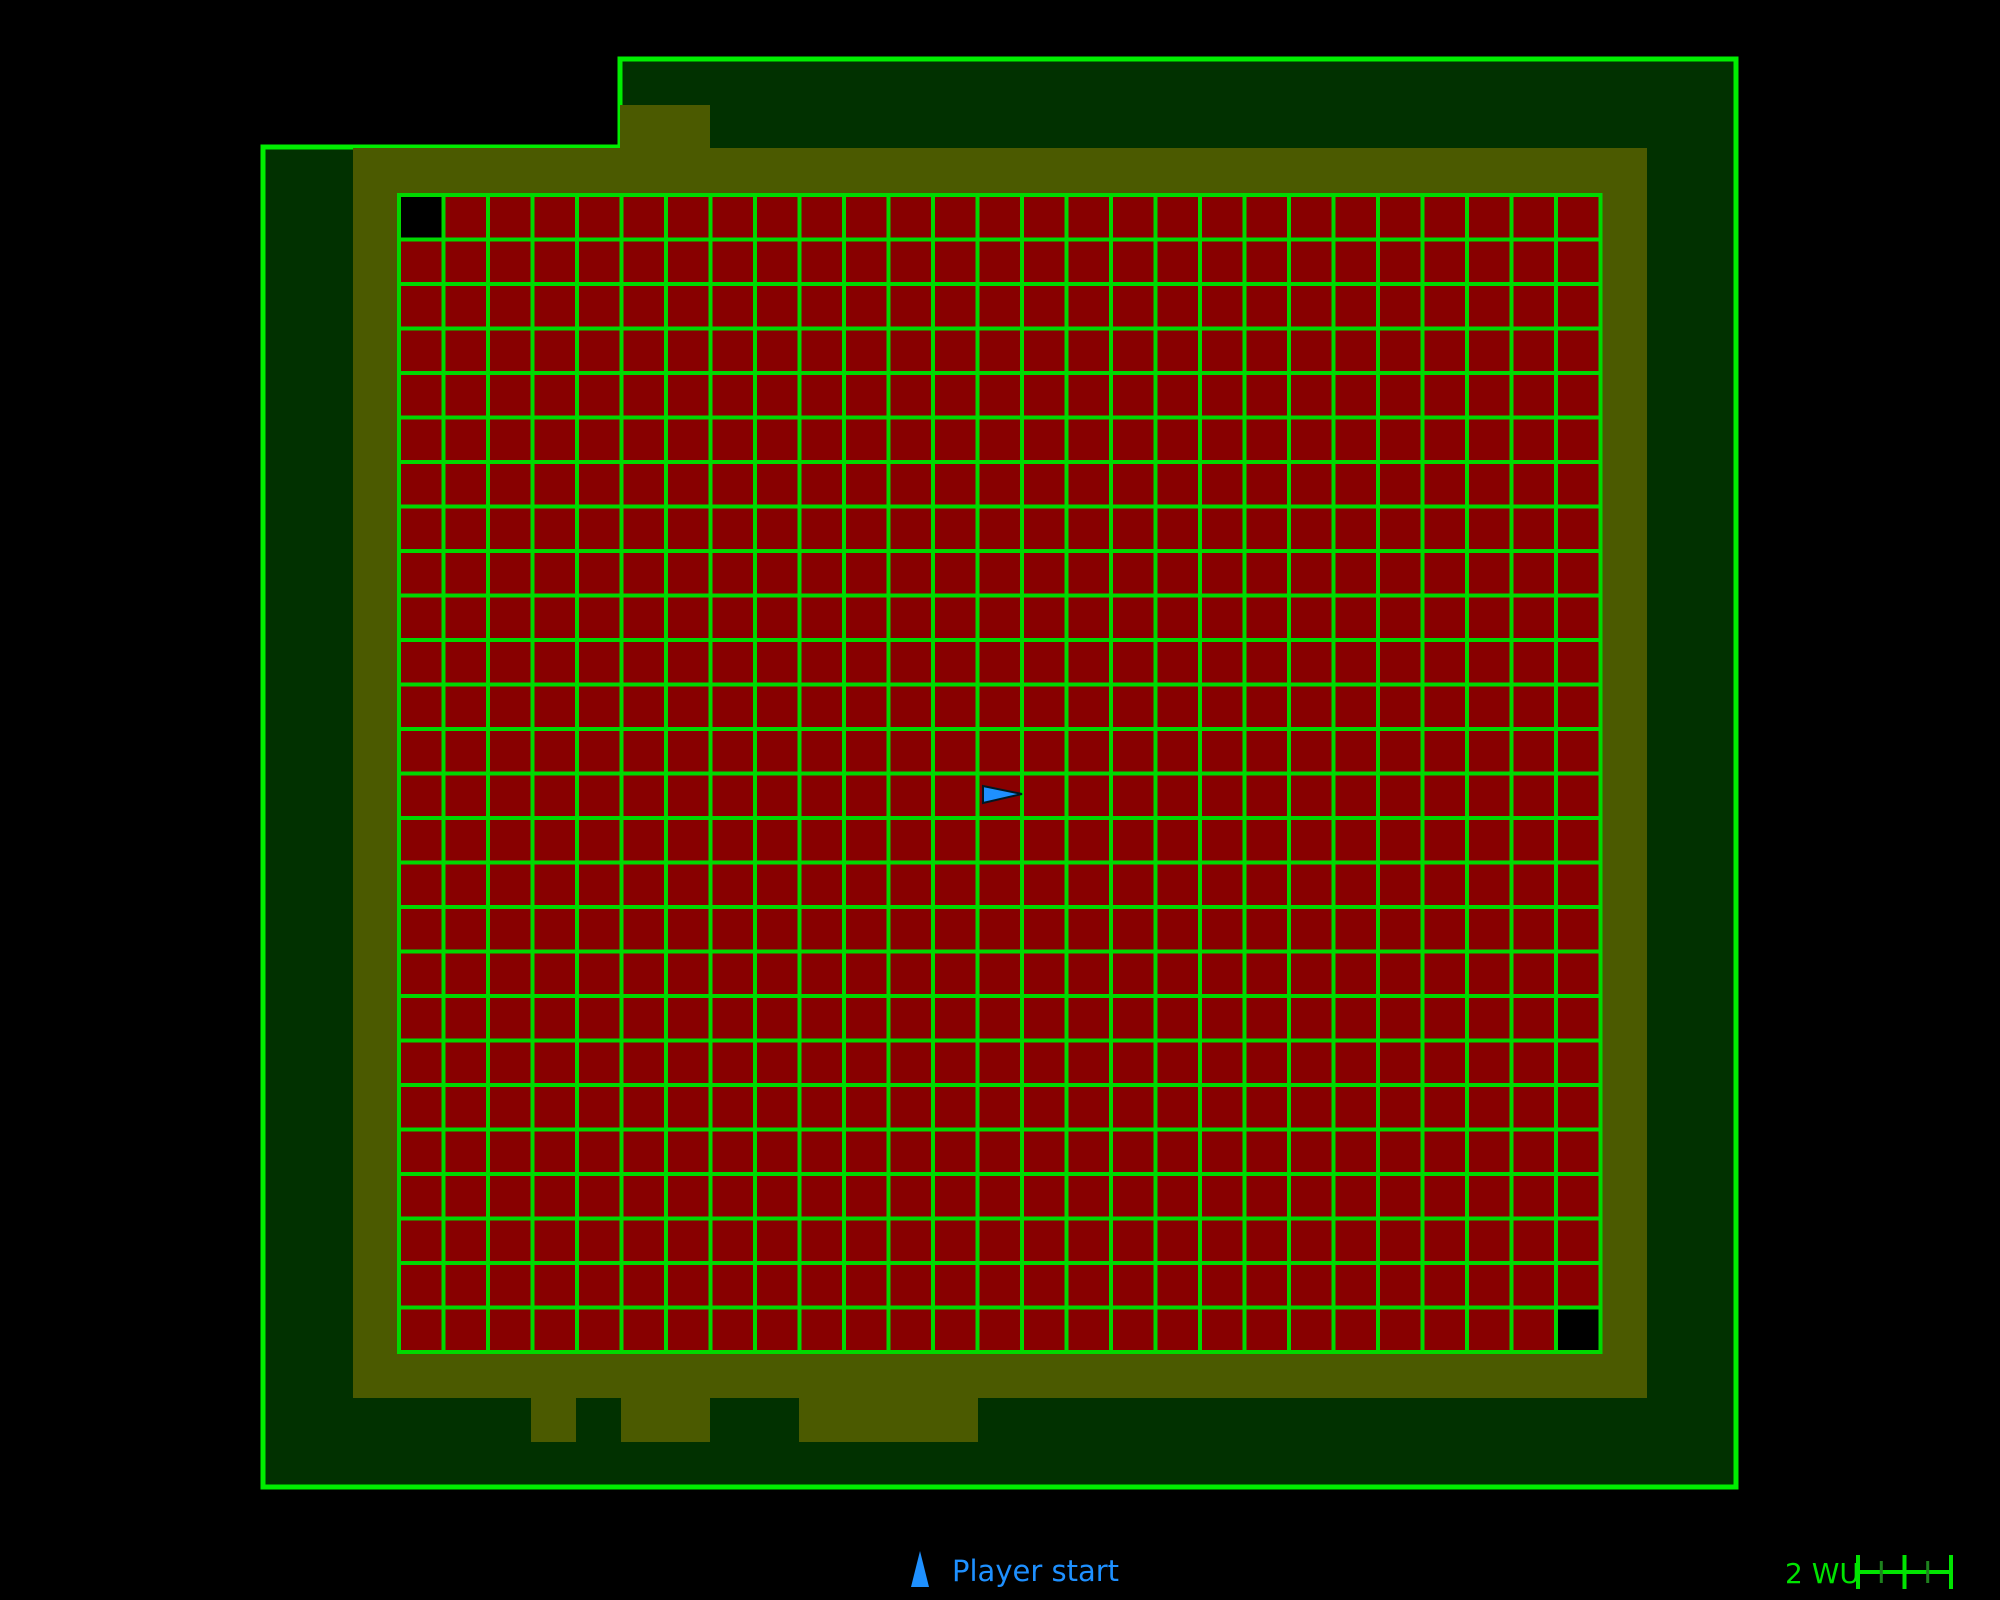 The image size is (2000, 1600). I want to click on player-start-legend-icon, so click(920, 1569).